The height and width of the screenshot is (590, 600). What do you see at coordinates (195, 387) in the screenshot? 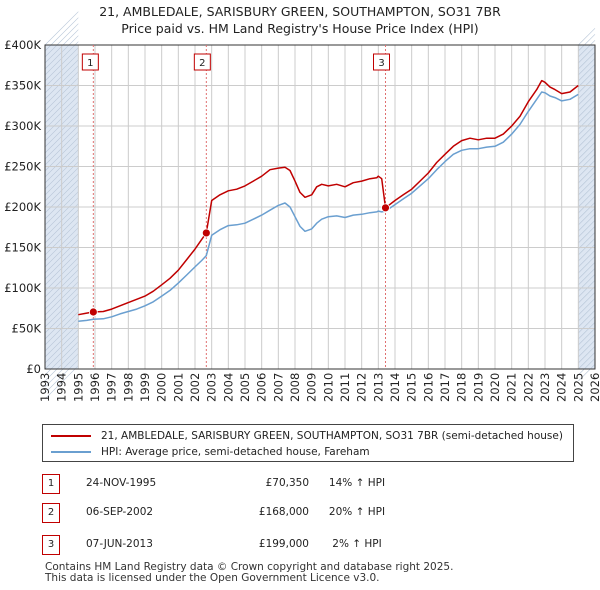
I see `x-tick-label: 2002` at bounding box center [195, 387].